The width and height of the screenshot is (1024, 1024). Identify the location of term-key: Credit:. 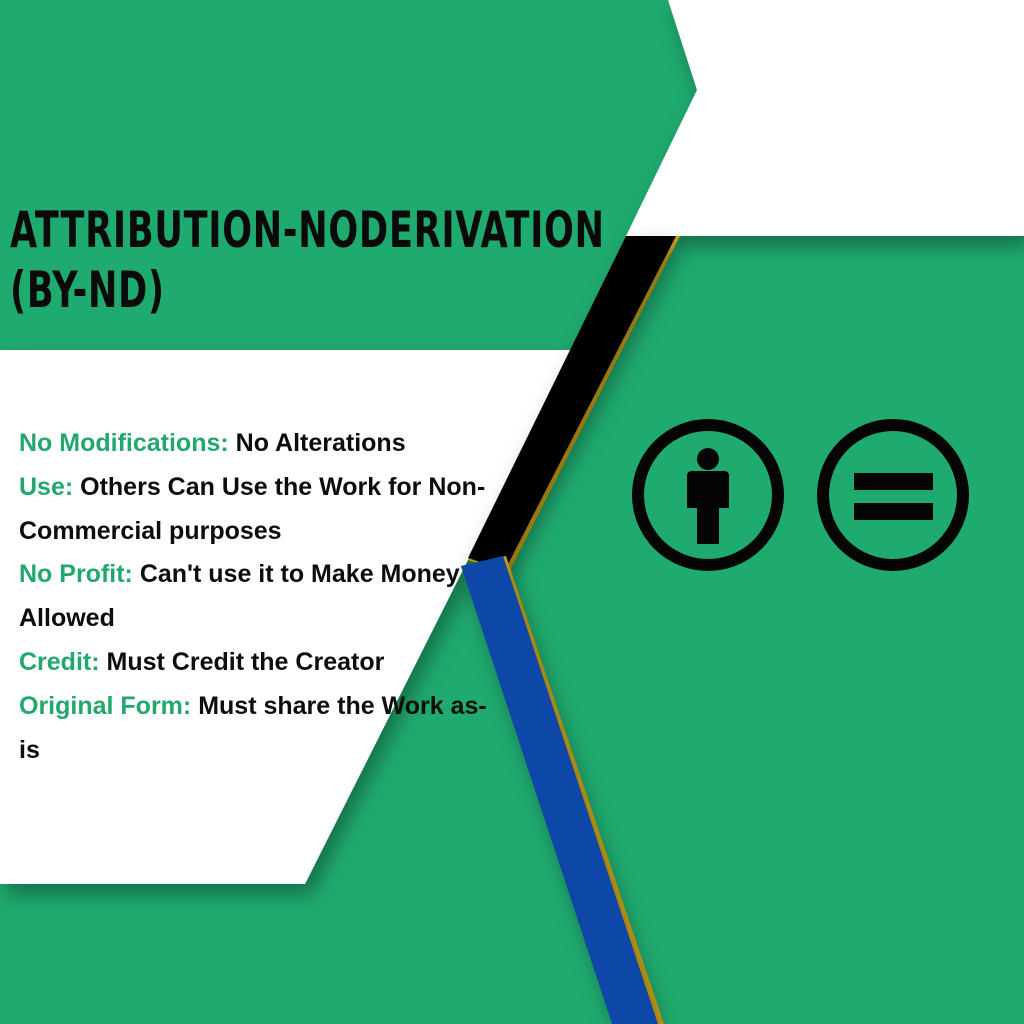
(59, 661).